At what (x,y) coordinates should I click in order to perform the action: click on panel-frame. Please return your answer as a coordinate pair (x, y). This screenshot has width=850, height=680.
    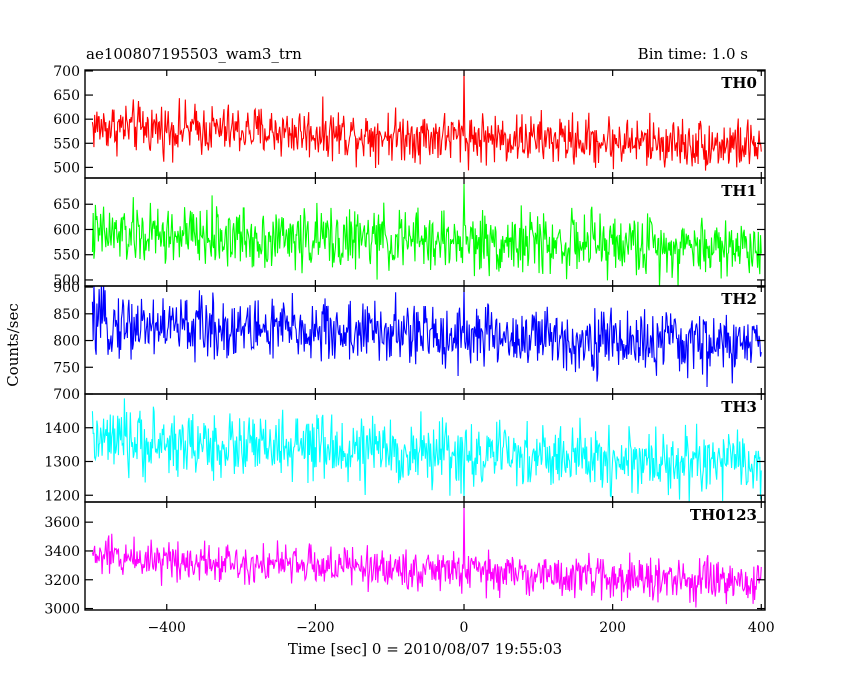
    Looking at the image, I should click on (425, 556).